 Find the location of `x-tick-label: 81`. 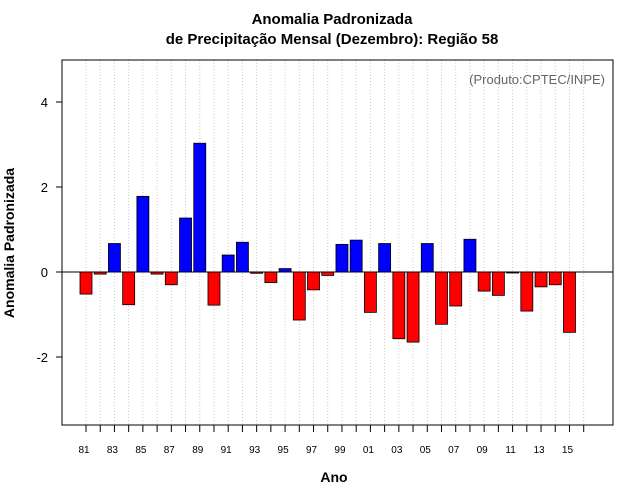

x-tick-label: 81 is located at coordinates (84, 450).